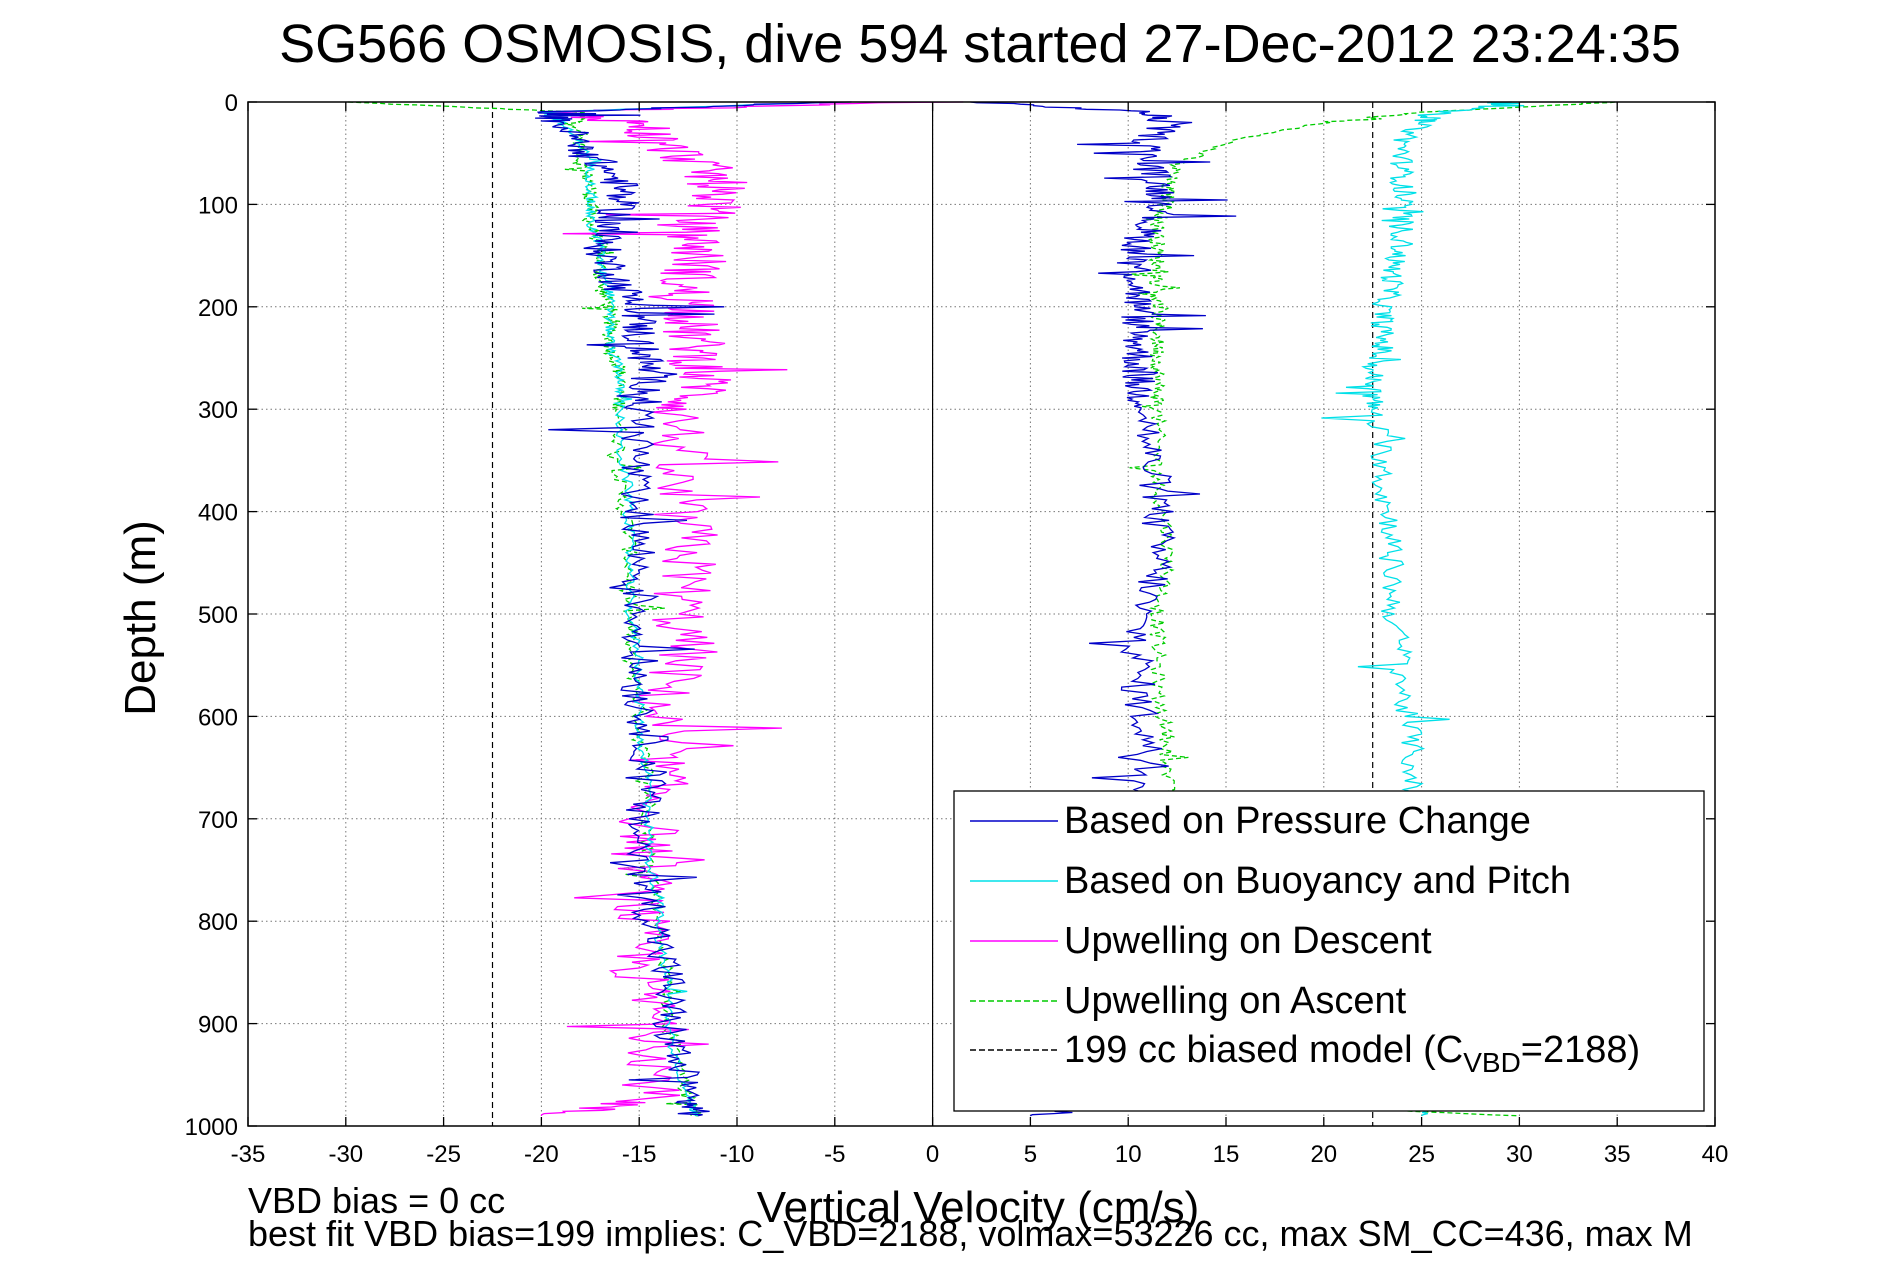 The width and height of the screenshot is (1891, 1267). I want to click on legend-box, so click(1329, 951).